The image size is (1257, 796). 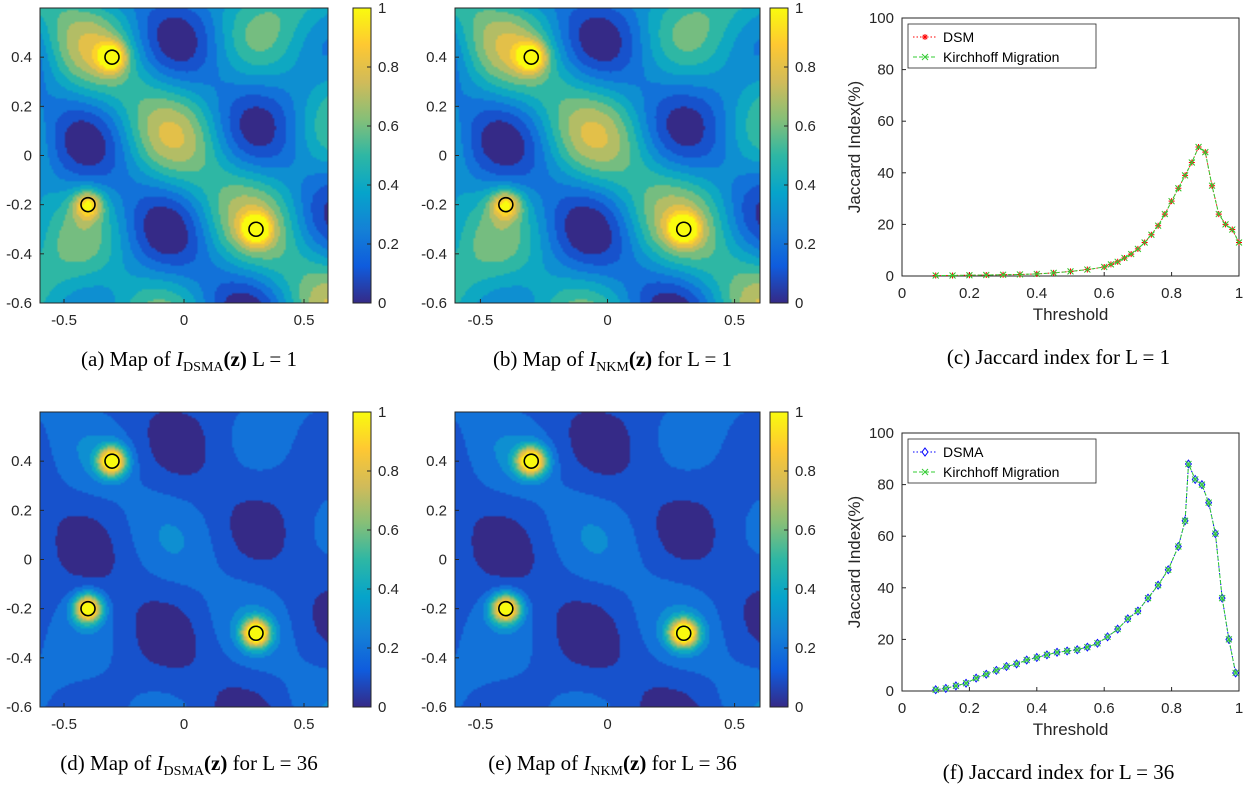 What do you see at coordinates (612, 765) in the screenshot?
I see `panel-caption: (e) Map of INKM(z) for L = 36` at bounding box center [612, 765].